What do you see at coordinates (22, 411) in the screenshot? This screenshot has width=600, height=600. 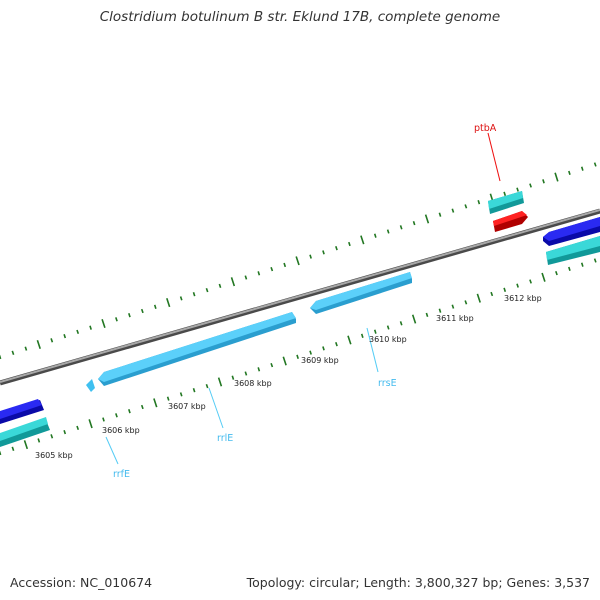 I see `cds-left-blue` at bounding box center [22, 411].